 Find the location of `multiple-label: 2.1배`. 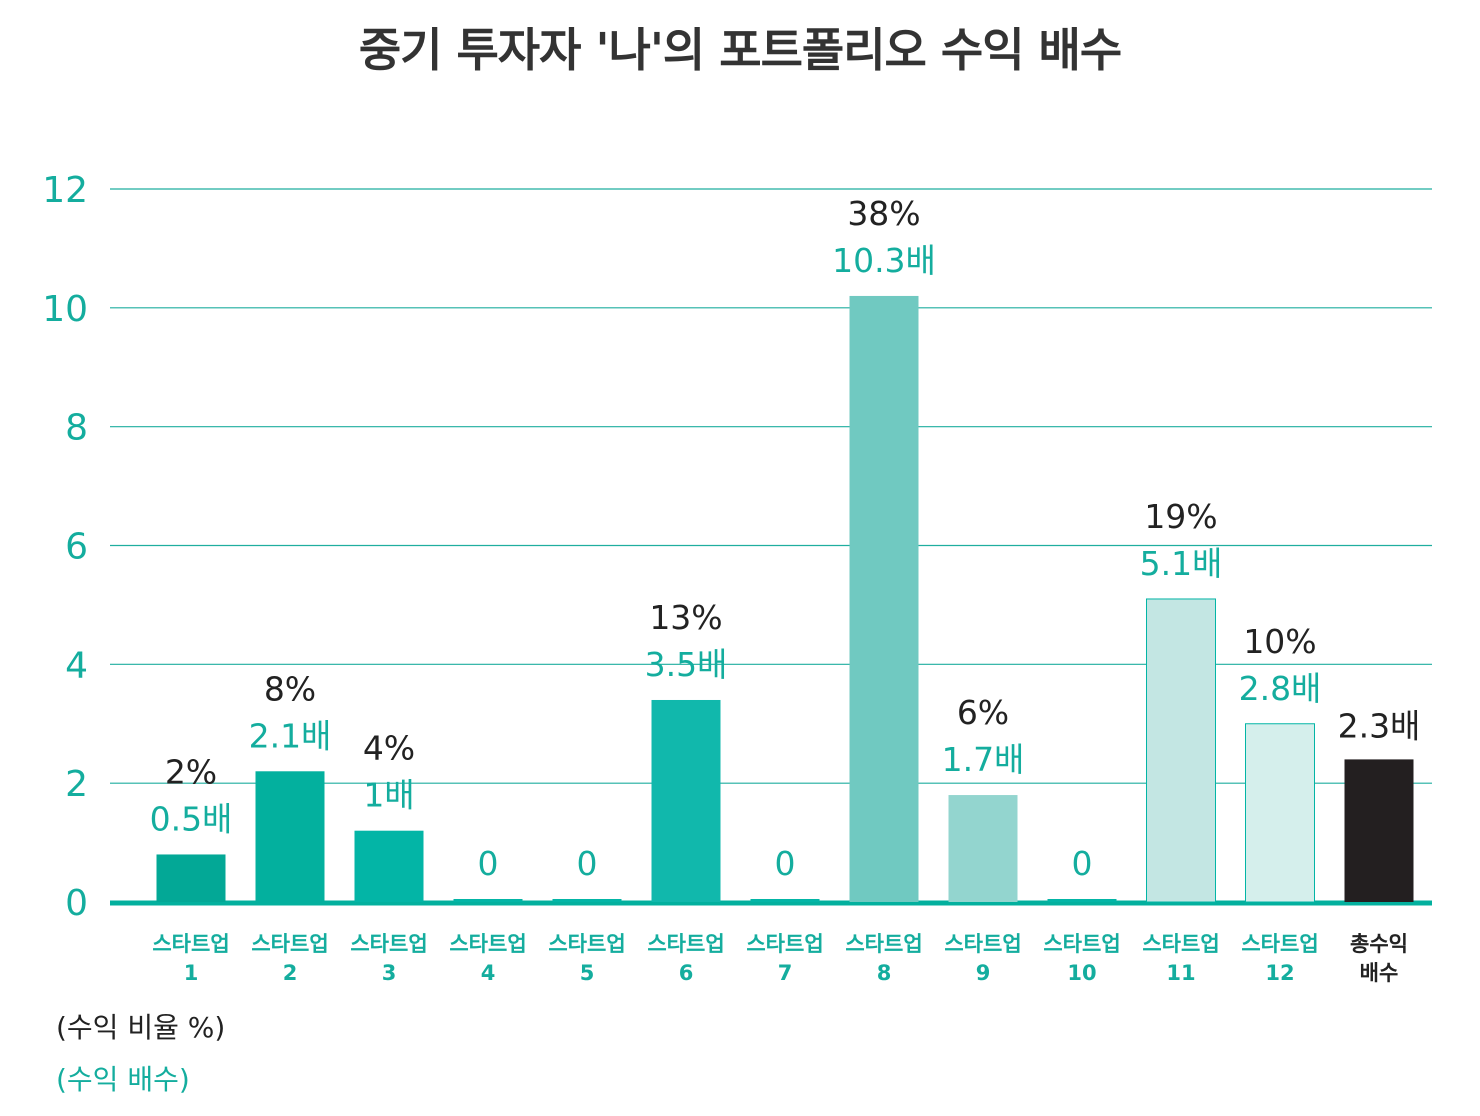

multiple-label: 2.1배 is located at coordinates (290, 735).